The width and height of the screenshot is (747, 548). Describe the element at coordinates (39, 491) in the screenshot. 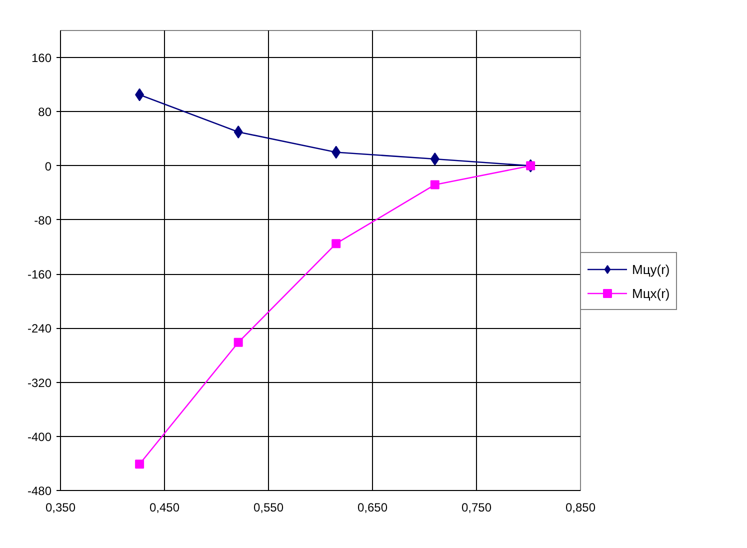

I see `y-tick-label: -480` at that location.